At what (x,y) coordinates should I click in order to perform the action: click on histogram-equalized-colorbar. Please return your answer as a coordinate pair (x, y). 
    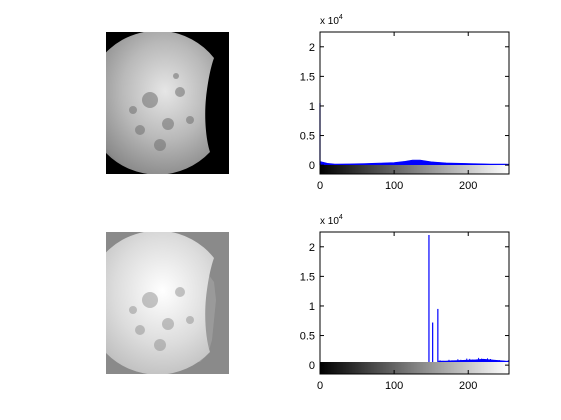
    Looking at the image, I should click on (414, 368).